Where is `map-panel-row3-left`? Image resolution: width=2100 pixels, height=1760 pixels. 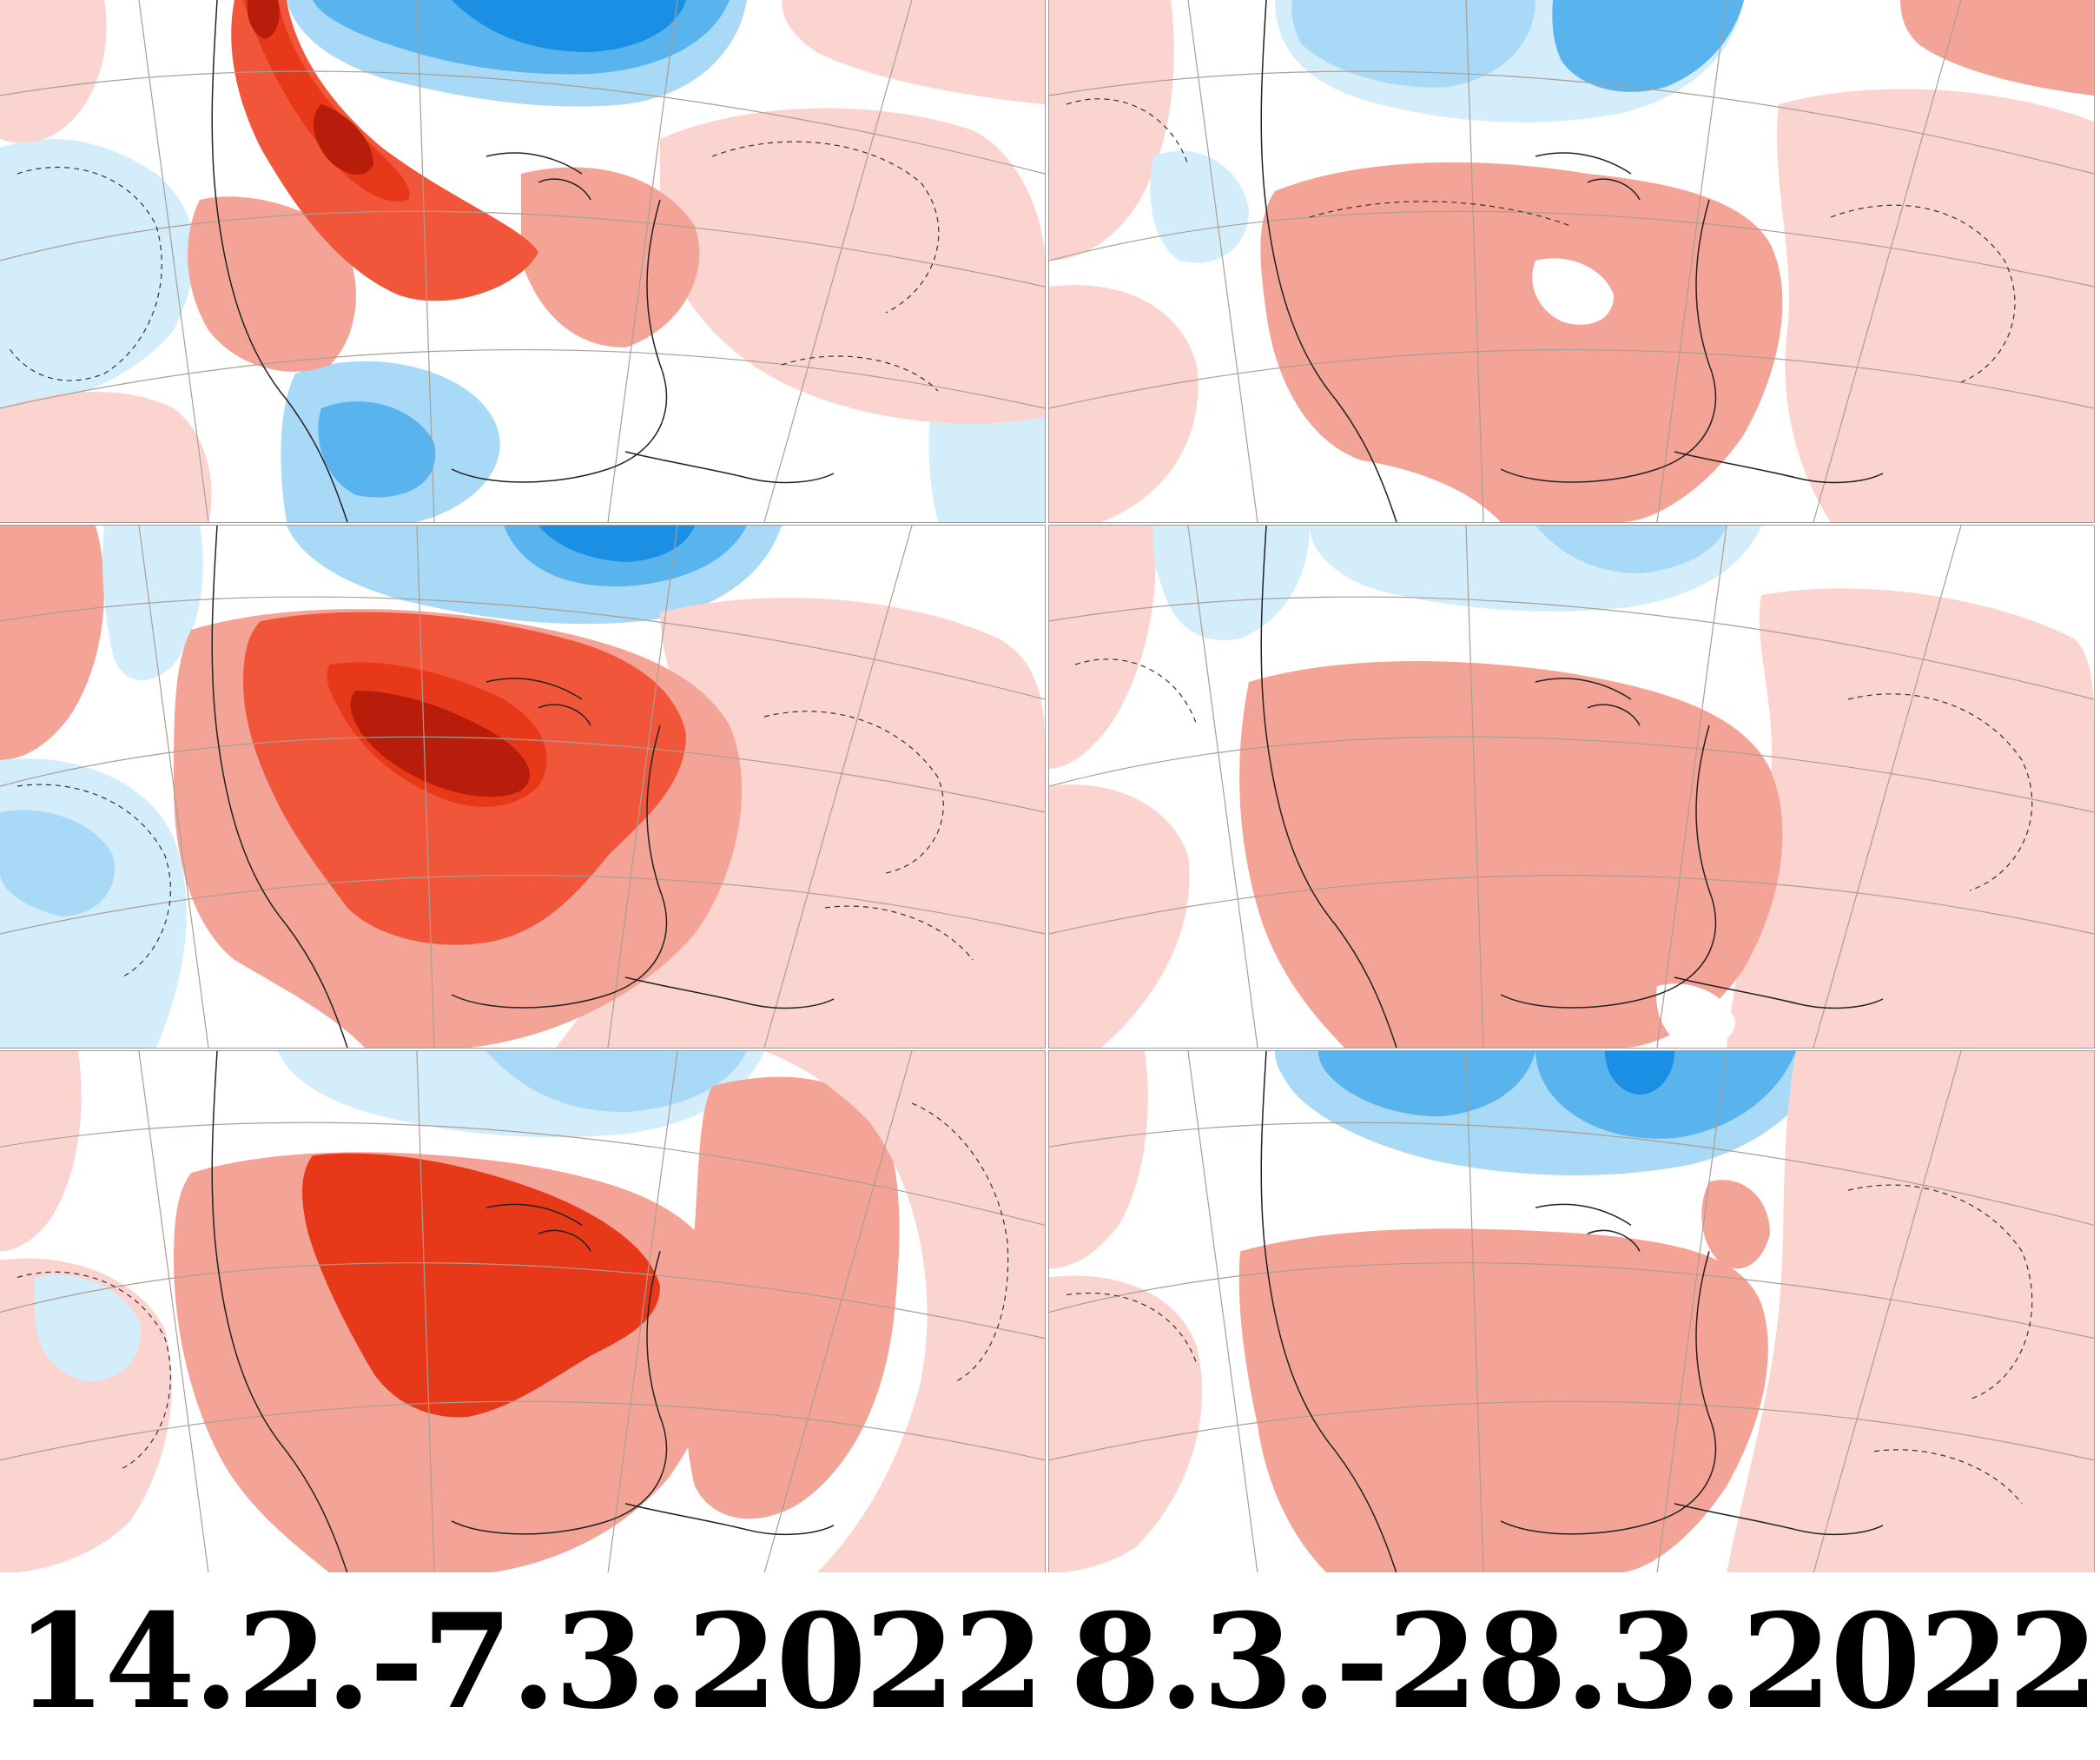 map-panel-row3-left is located at coordinates (523, 1312).